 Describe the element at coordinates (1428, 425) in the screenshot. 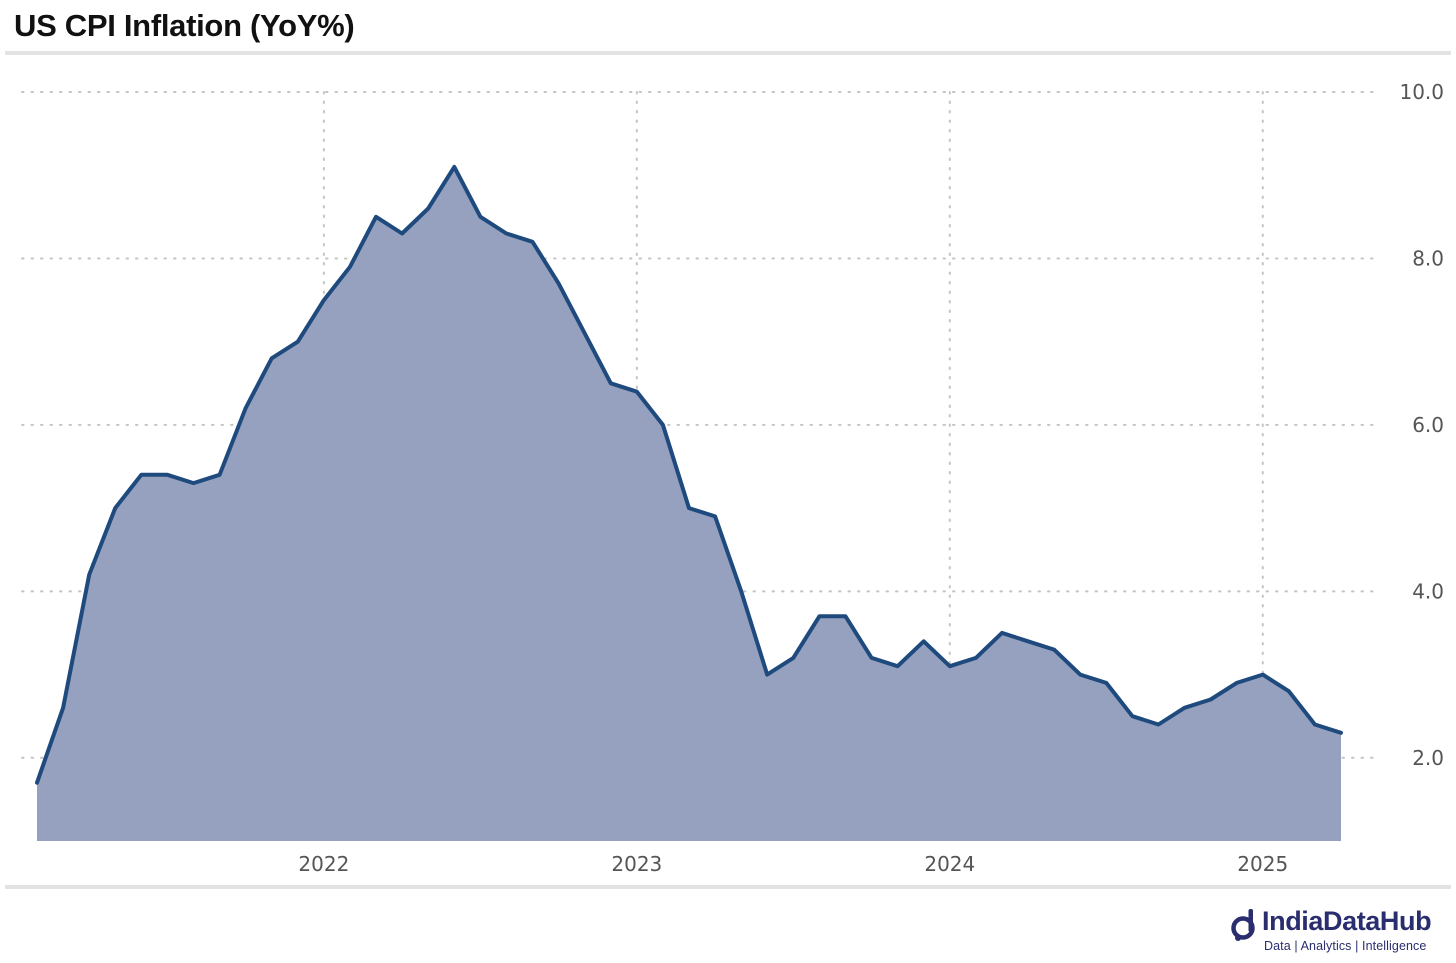

I see `y-tick-label: 6.0` at that location.